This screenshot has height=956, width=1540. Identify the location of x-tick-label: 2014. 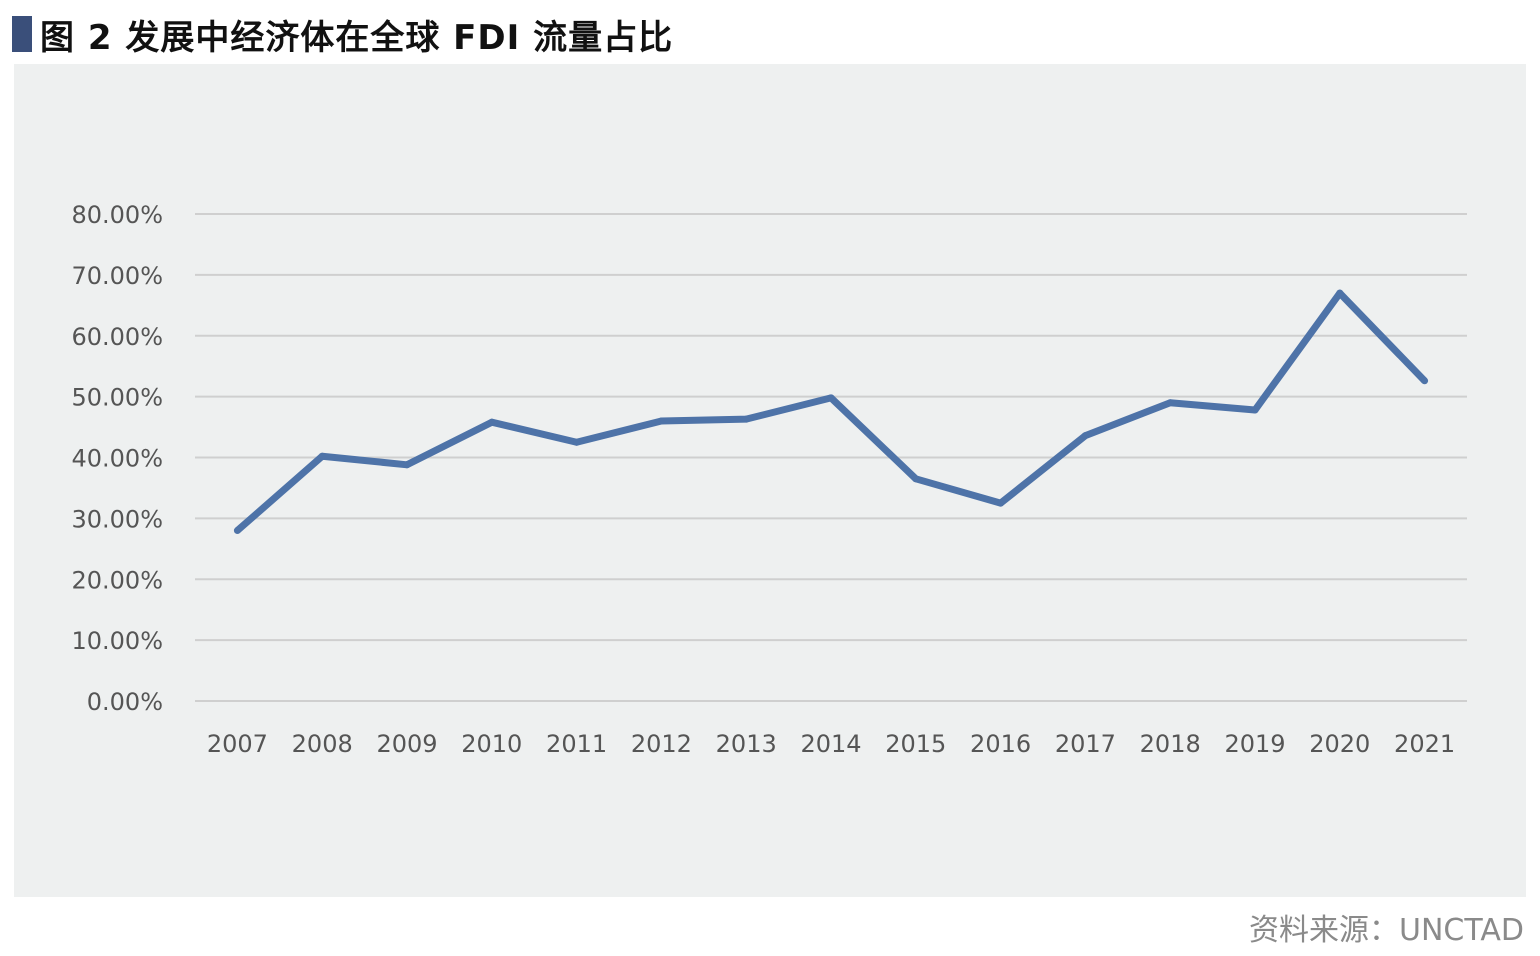
(830, 744).